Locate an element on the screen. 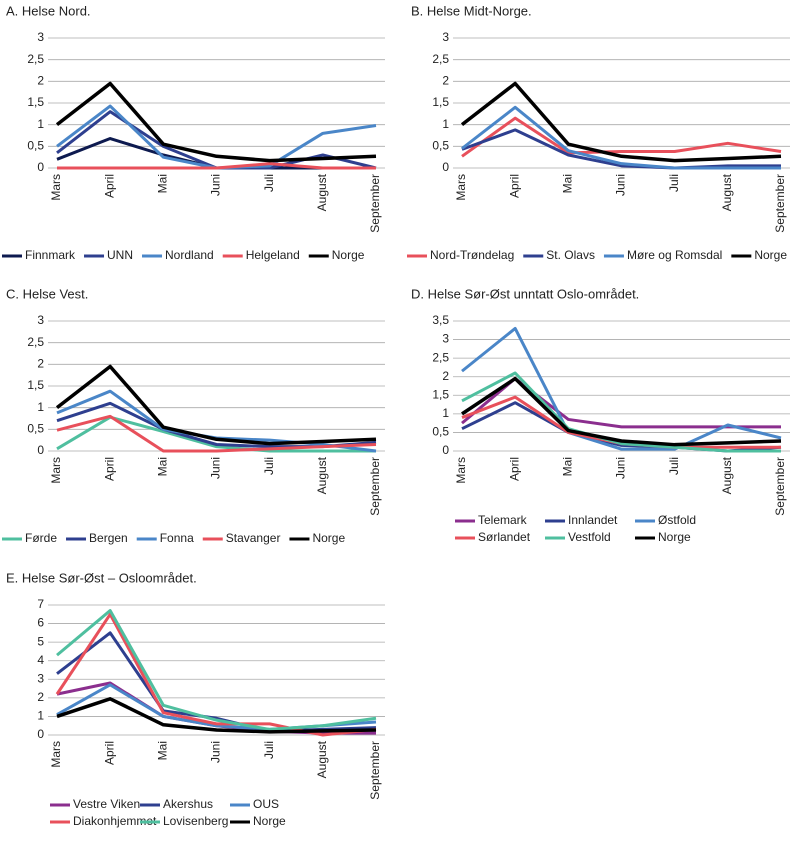  legend-label: Nord-Trøndelag is located at coordinates (472, 255).